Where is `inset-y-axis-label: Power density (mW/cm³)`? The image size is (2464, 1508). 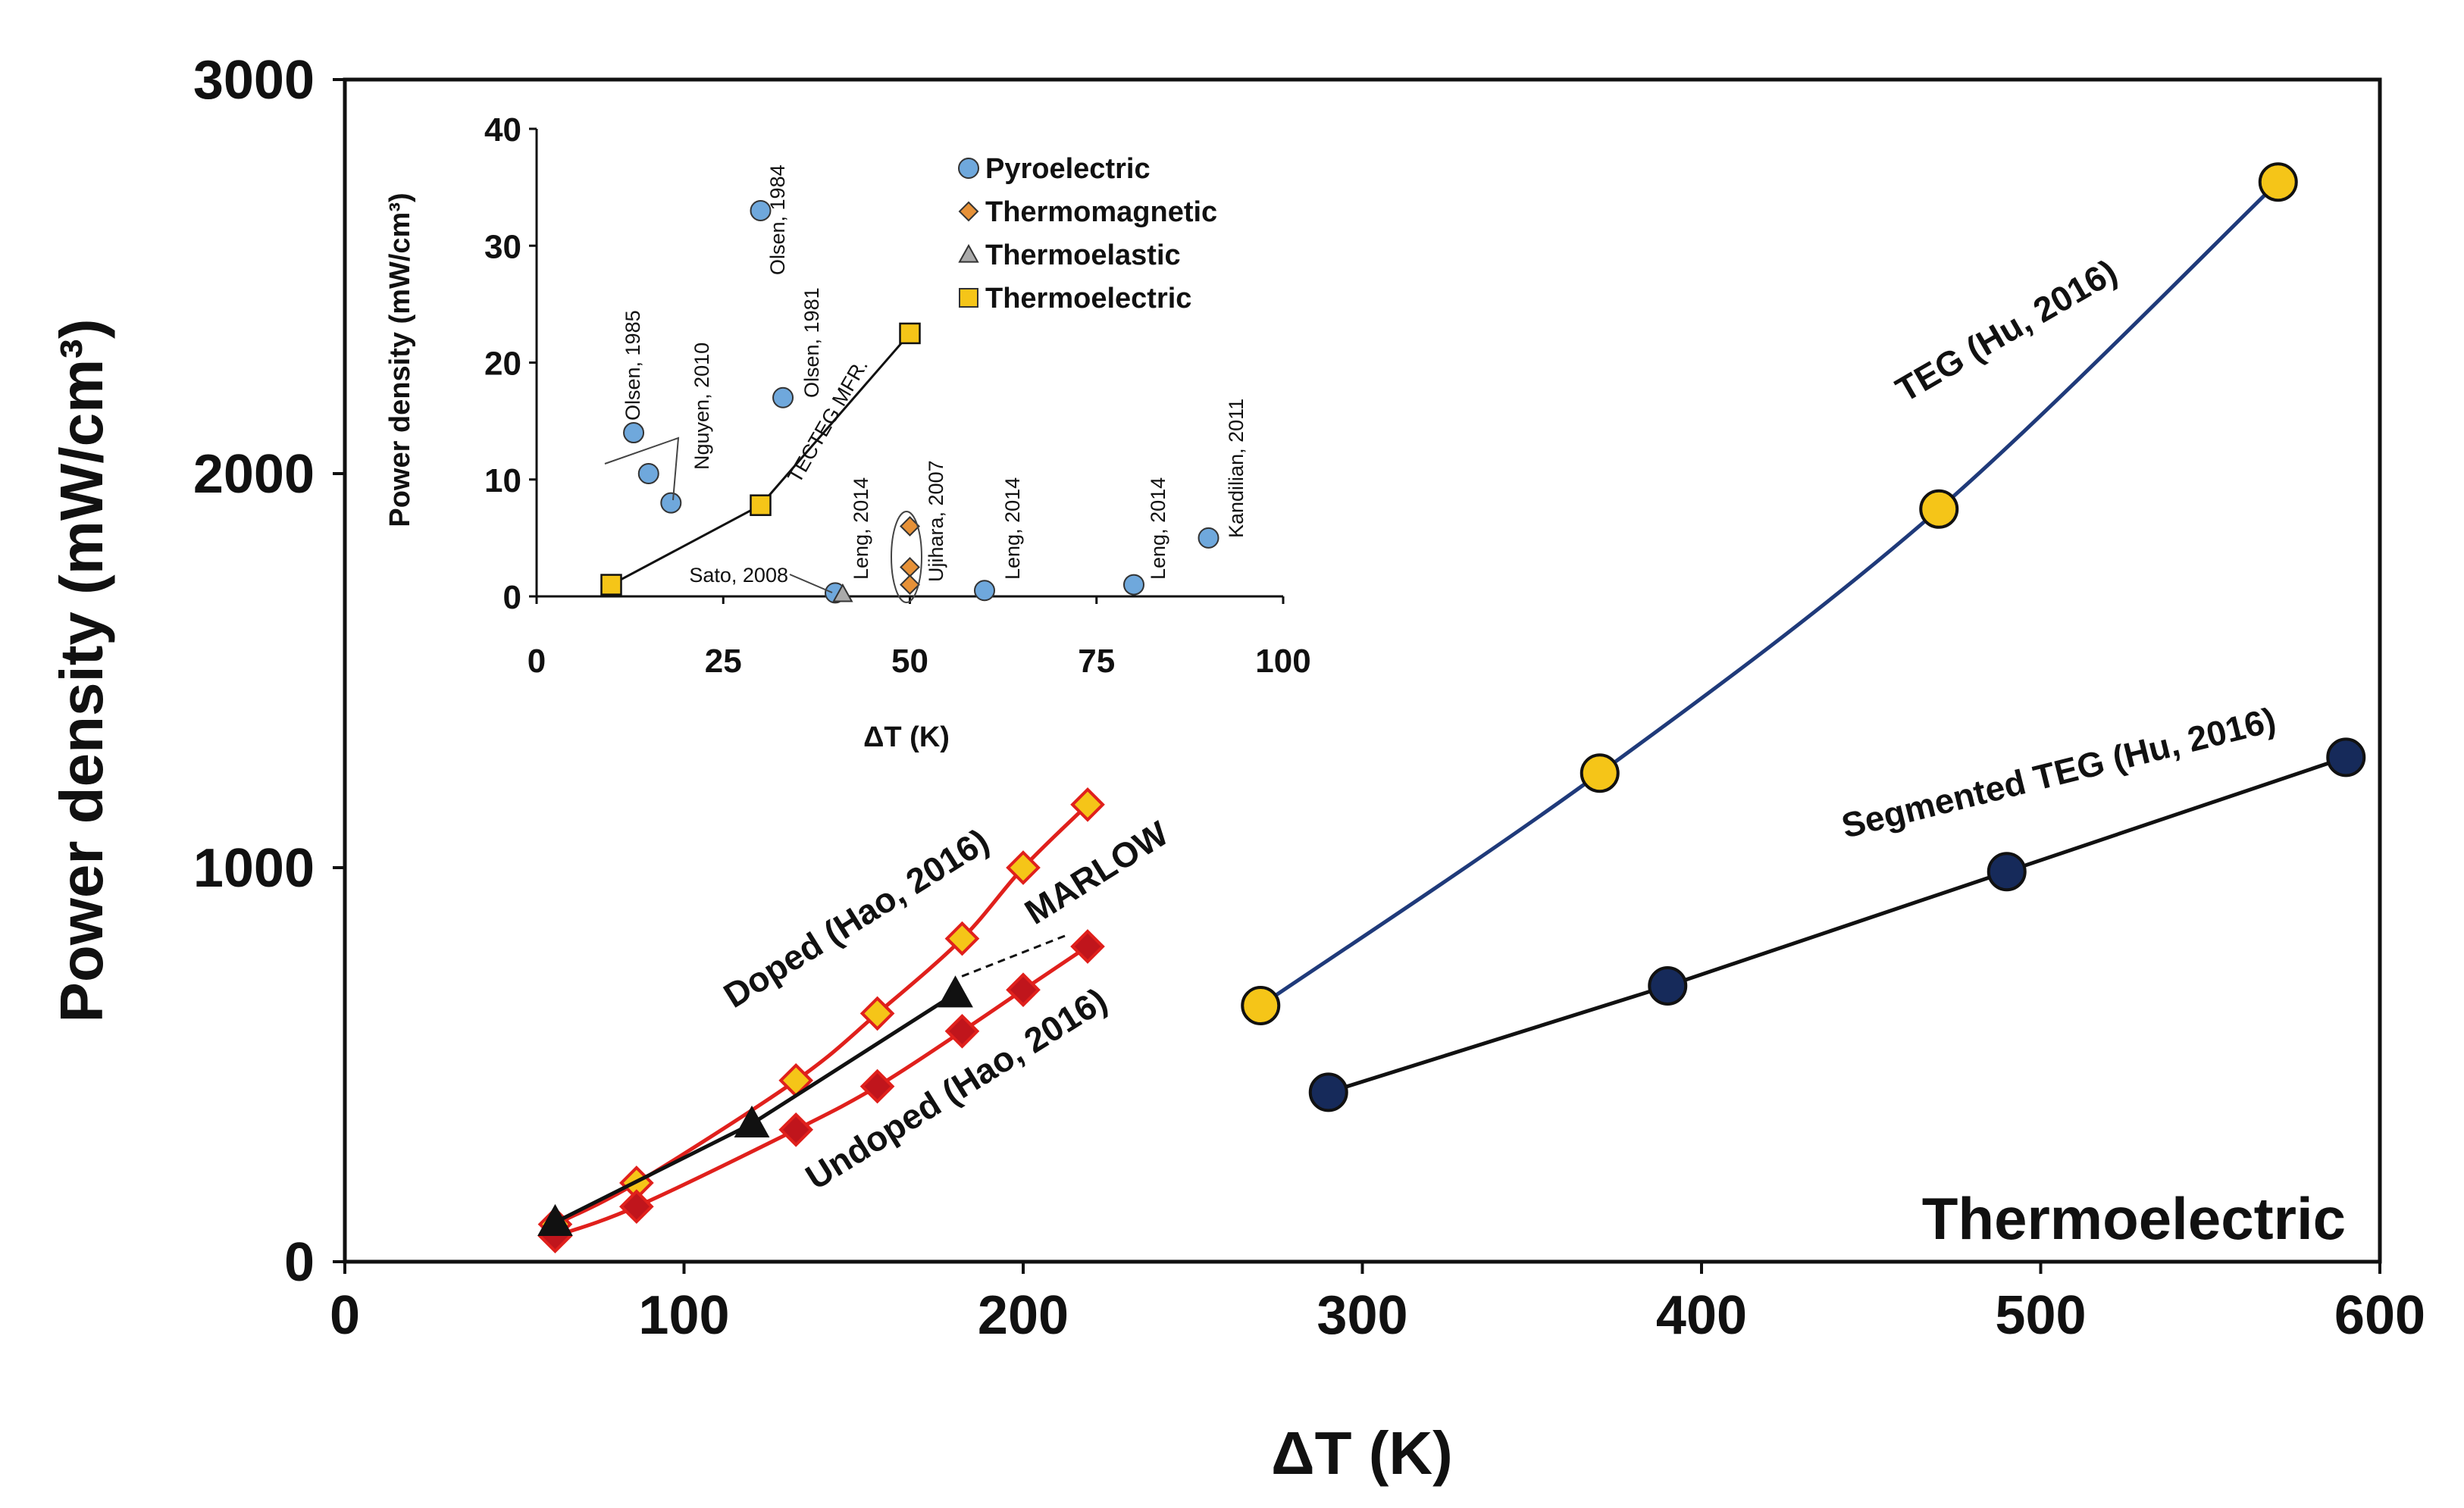 inset-y-axis-label: Power density (mW/cm³) is located at coordinates (400, 360).